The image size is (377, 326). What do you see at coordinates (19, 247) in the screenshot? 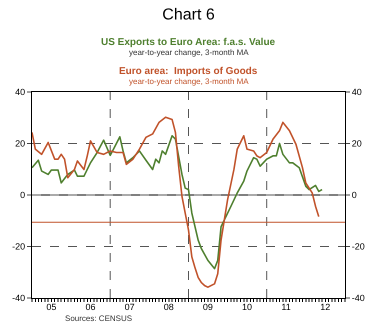
I see `y-tick-label: -20` at bounding box center [19, 247].